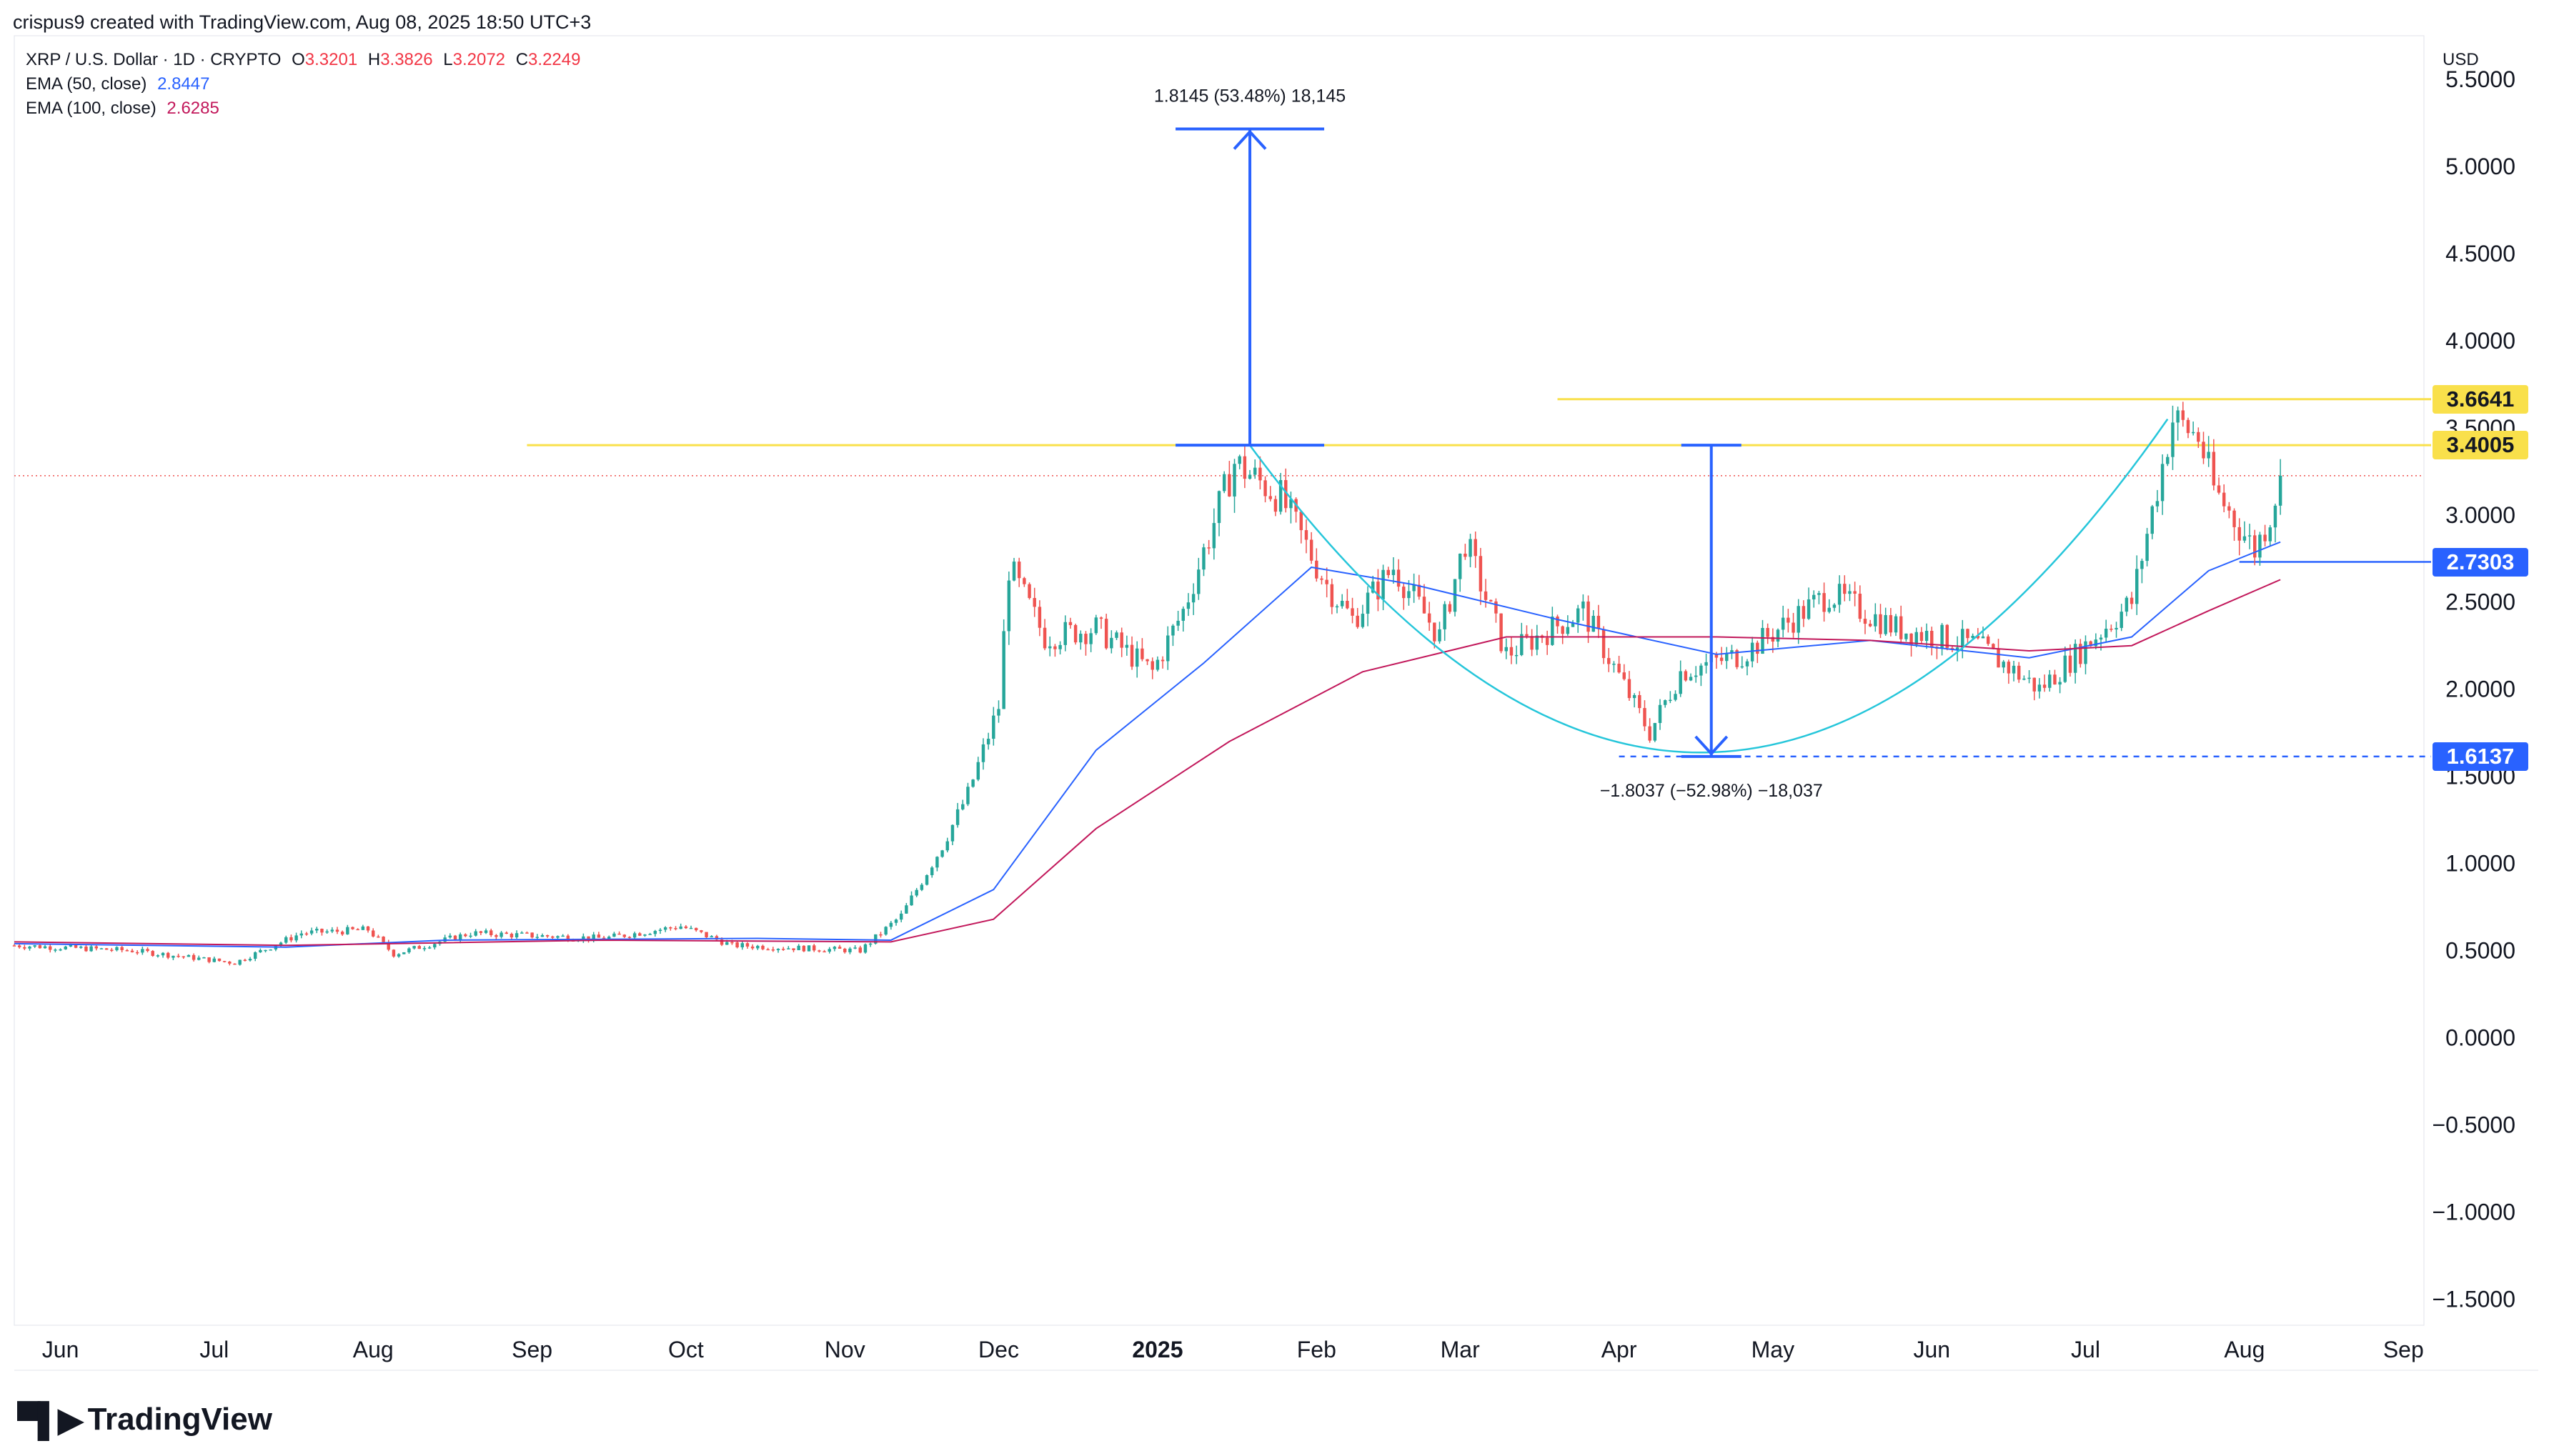 This screenshot has height=1456, width=2554. What do you see at coordinates (154, 59) in the screenshot?
I see `symbol-title: XRP / U.S. Dollar · 1D · CRYPTO` at bounding box center [154, 59].